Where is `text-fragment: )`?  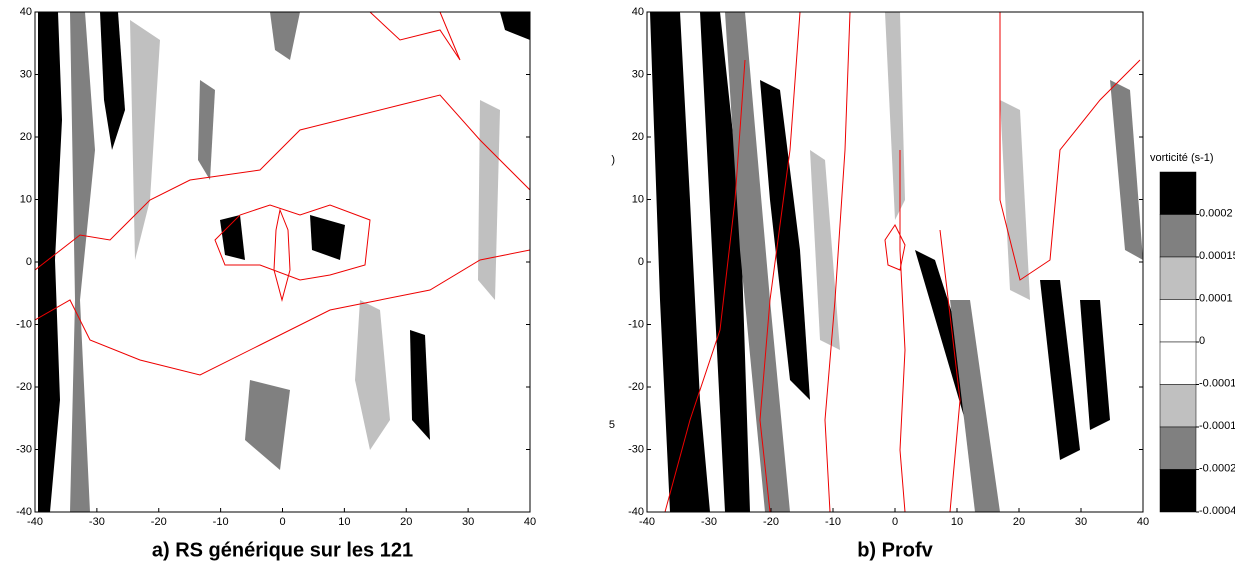
text-fragment: ) is located at coordinates (613, 160).